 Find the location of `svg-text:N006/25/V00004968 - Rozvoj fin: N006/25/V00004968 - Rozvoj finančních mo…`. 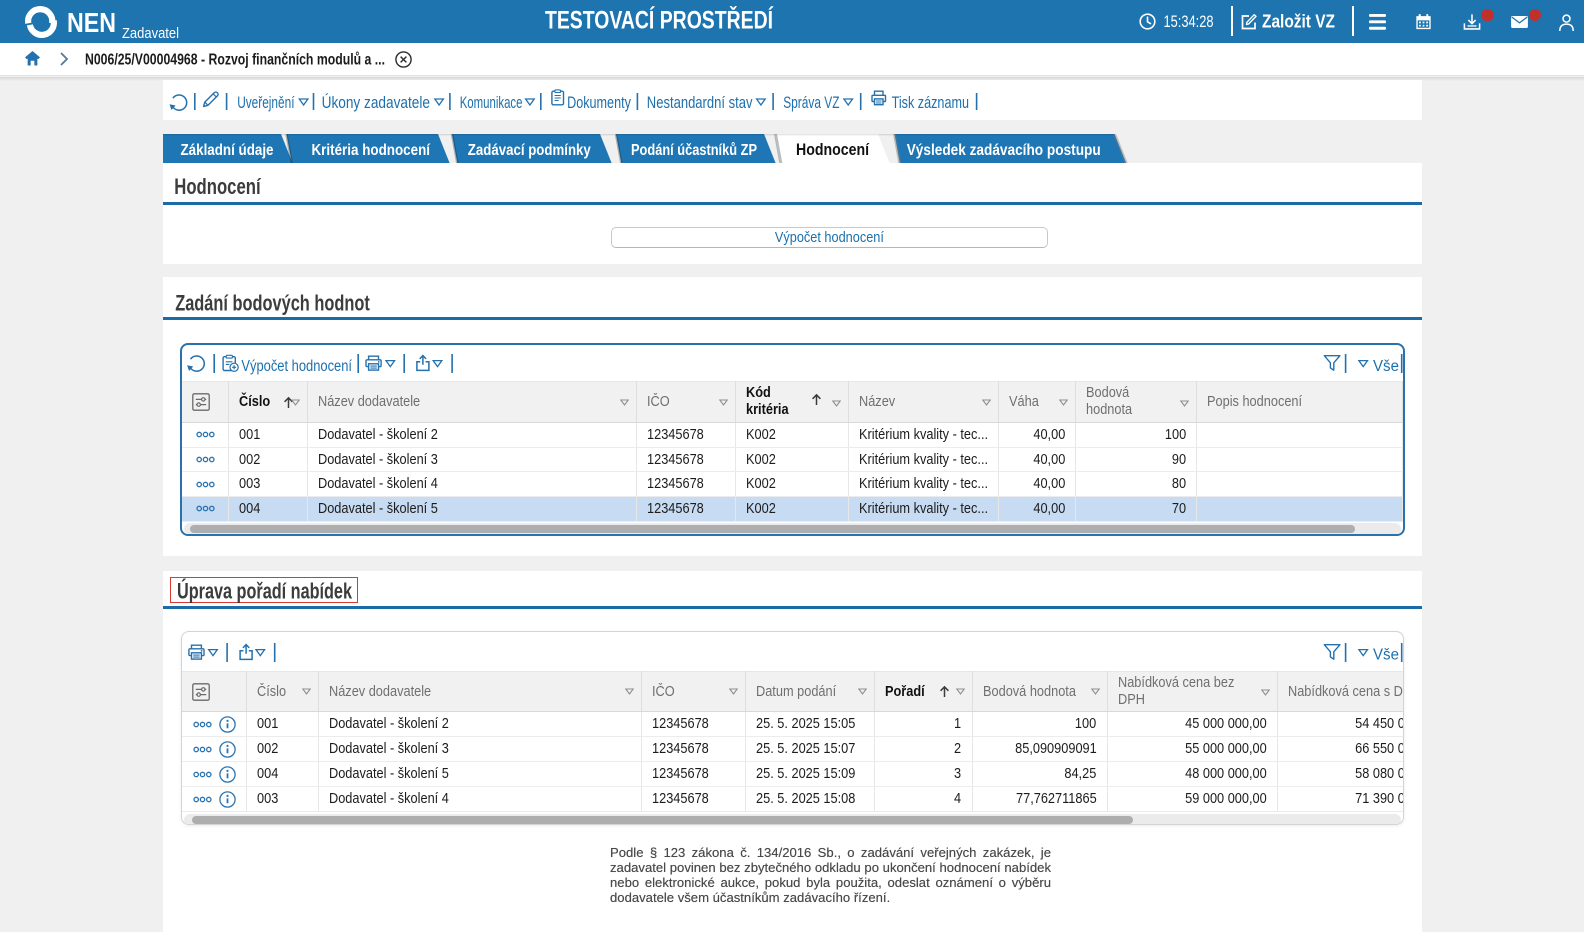

svg-text:N006/25/V00004968 - Rozvoj fin: N006/25/V00004968 - Rozvoj finančních mo… is located at coordinates (235, 60).